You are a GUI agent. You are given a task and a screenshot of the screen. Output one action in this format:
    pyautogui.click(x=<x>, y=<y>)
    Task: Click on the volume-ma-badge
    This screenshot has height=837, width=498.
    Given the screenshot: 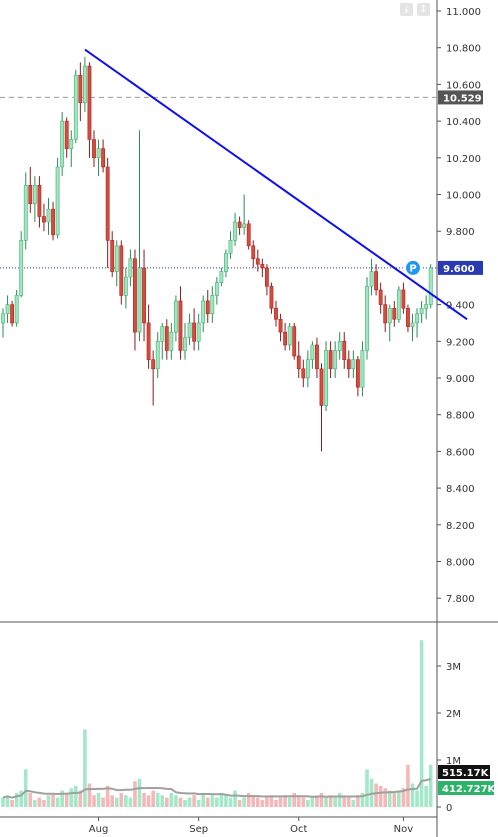 What is the action you would take?
    pyautogui.click(x=464, y=772)
    